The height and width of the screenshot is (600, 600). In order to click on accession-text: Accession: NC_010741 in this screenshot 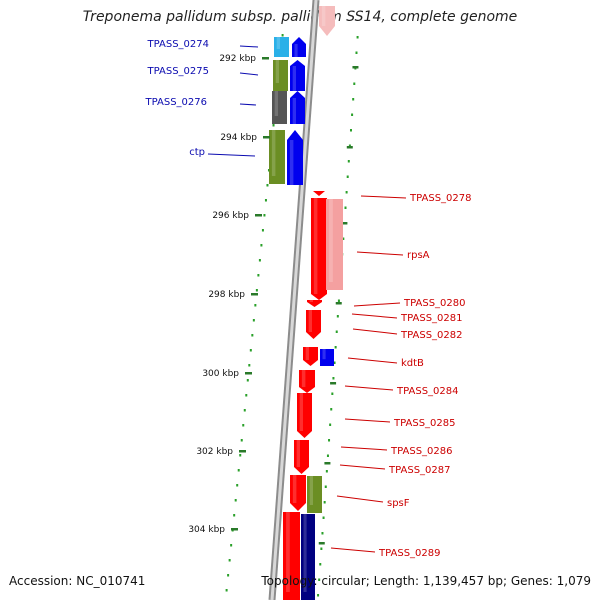, I will do `click(77, 581)`.